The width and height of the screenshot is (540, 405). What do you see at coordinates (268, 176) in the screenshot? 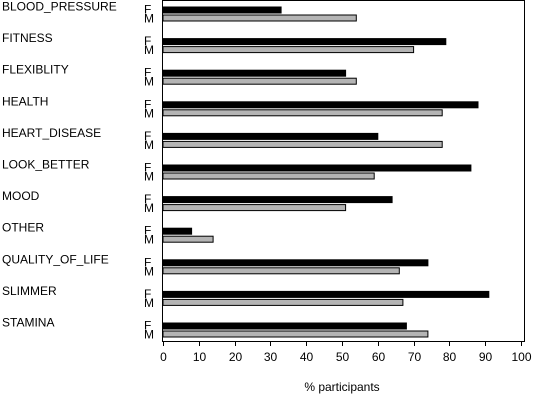
I see `bar-m-look-better` at bounding box center [268, 176].